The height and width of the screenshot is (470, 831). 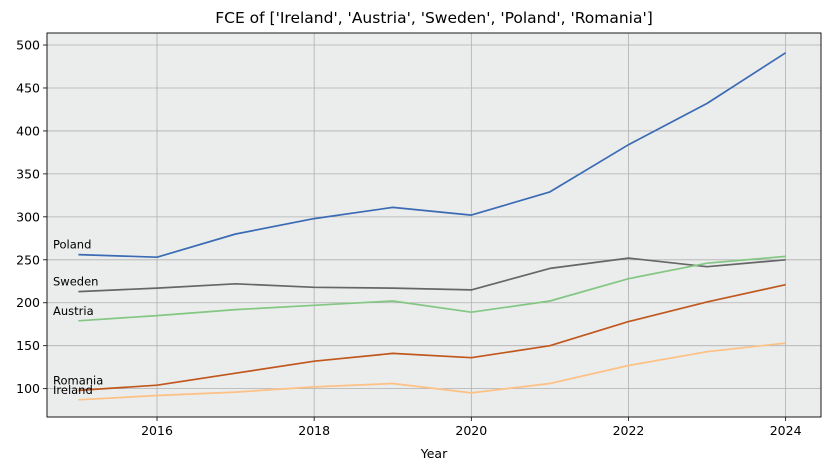 What do you see at coordinates (28, 87) in the screenshot?
I see `y-tick-label: 450` at bounding box center [28, 87].